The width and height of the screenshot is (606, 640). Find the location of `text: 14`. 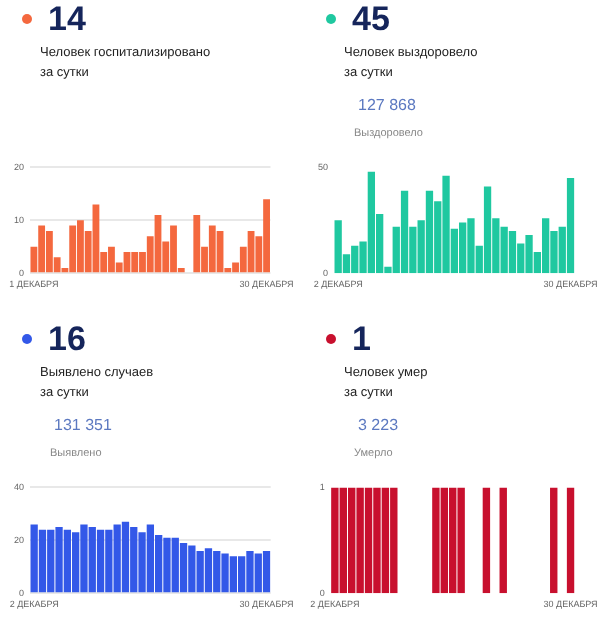

text: 14 is located at coordinates (67, 20).